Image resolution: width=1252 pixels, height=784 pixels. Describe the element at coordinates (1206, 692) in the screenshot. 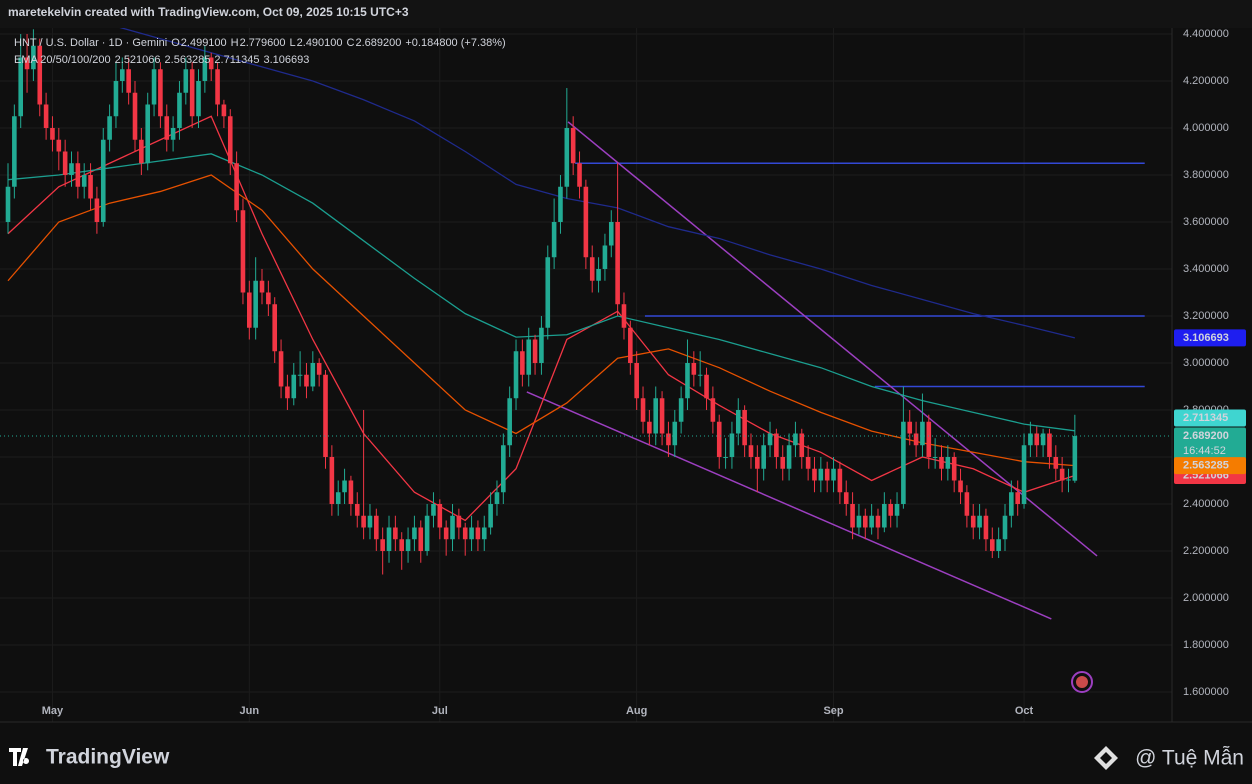

I see `y-tick-label: 1.600000` at that location.